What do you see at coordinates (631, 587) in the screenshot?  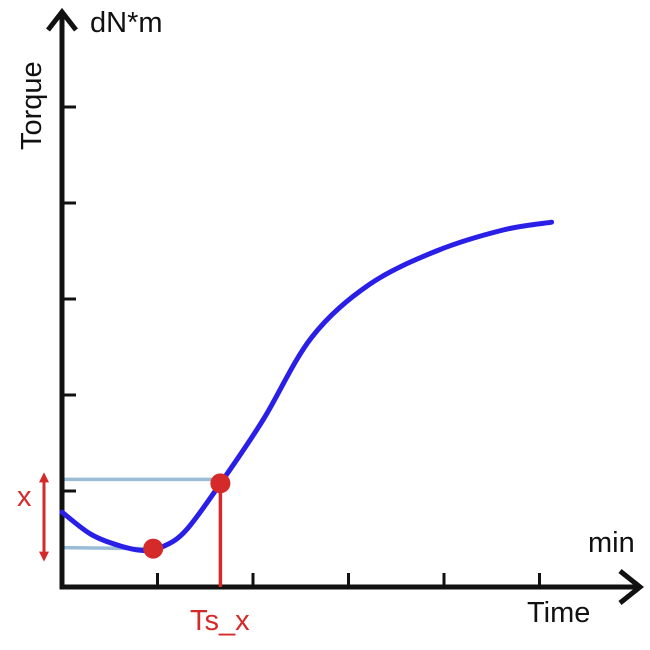 I see `x-axis-arrowhead` at bounding box center [631, 587].